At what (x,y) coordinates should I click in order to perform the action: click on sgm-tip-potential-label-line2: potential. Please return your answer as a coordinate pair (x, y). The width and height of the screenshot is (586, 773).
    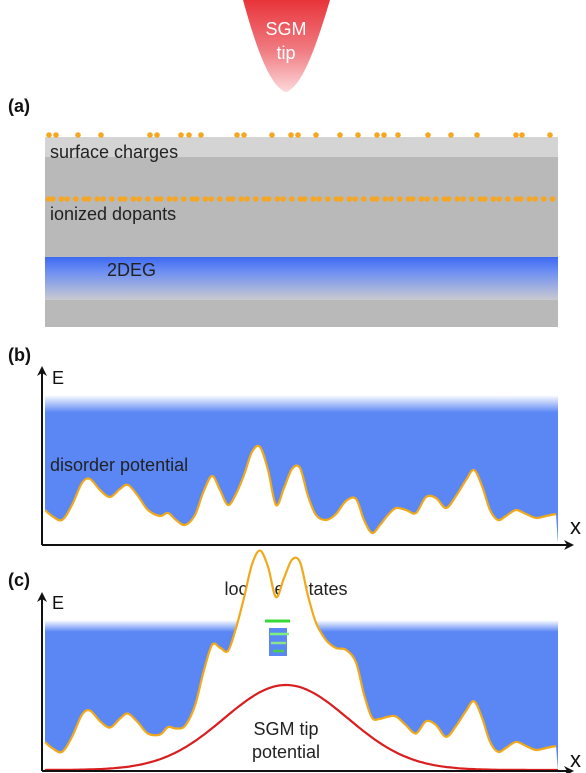
    Looking at the image, I should click on (286, 752).